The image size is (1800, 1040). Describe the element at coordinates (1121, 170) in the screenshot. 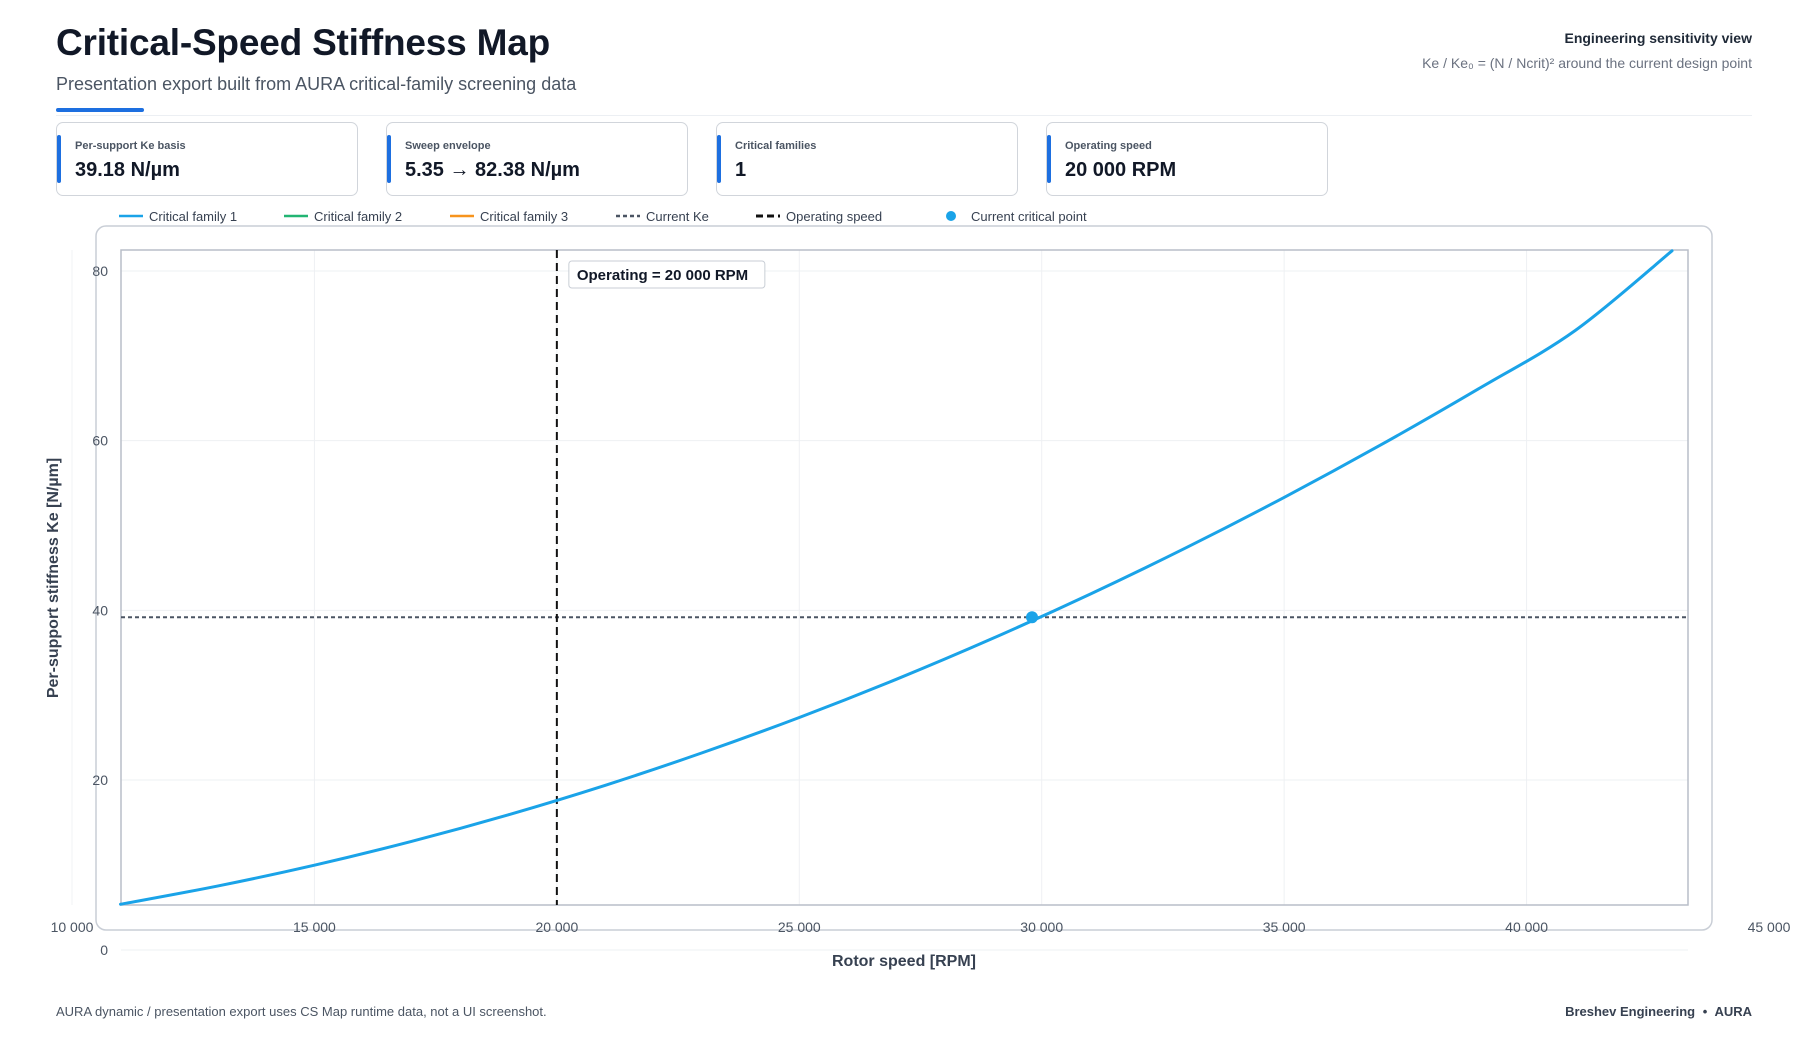

I see `kpi-value: 20 000 RPM` at that location.